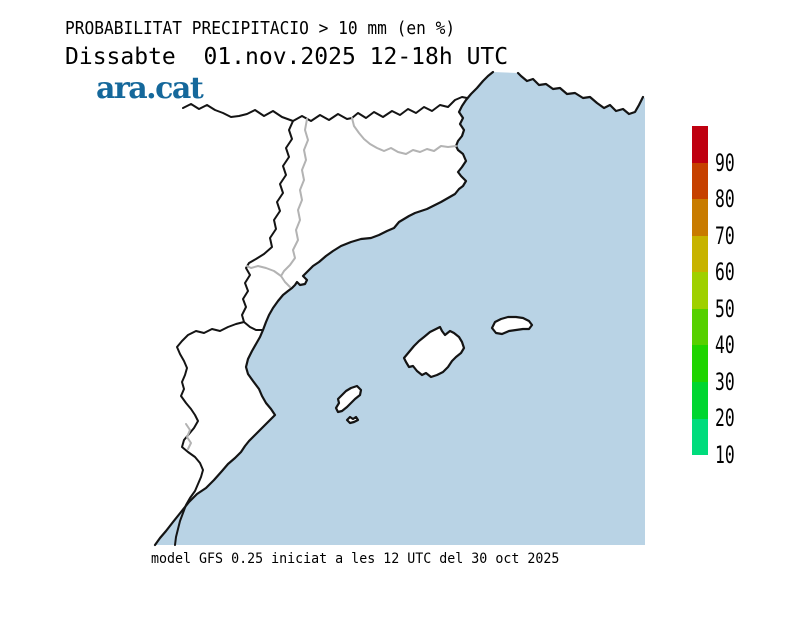  I want to click on ara-cat-logo: ara.cat, so click(150, 88).